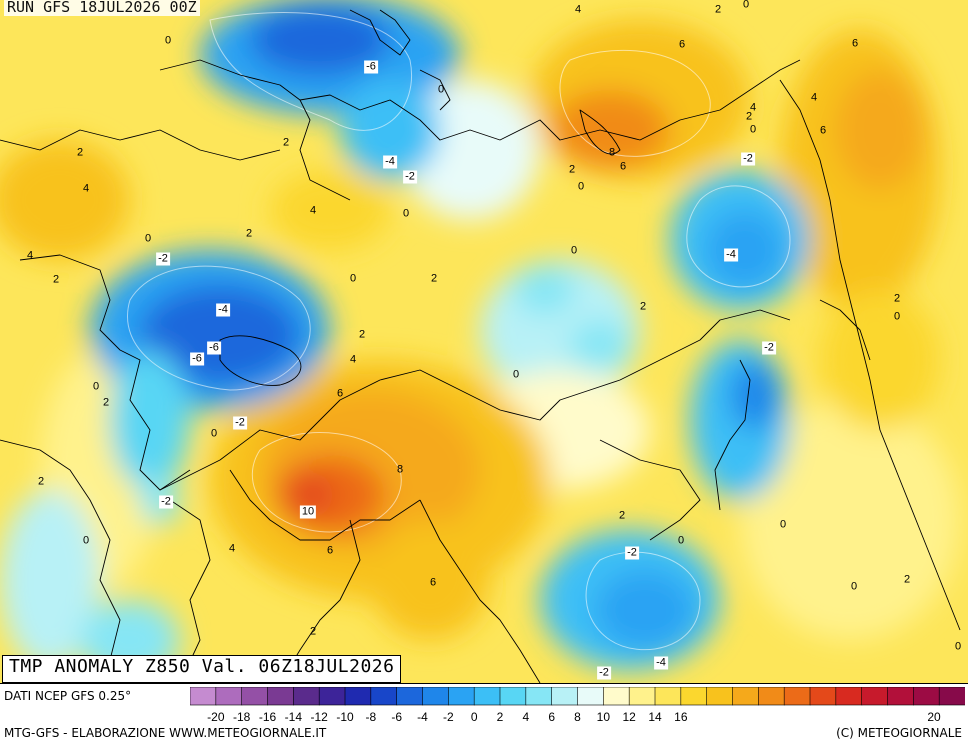 The height and width of the screenshot is (745, 968). What do you see at coordinates (345, 716) in the screenshot?
I see `scale-label: -10` at bounding box center [345, 716].